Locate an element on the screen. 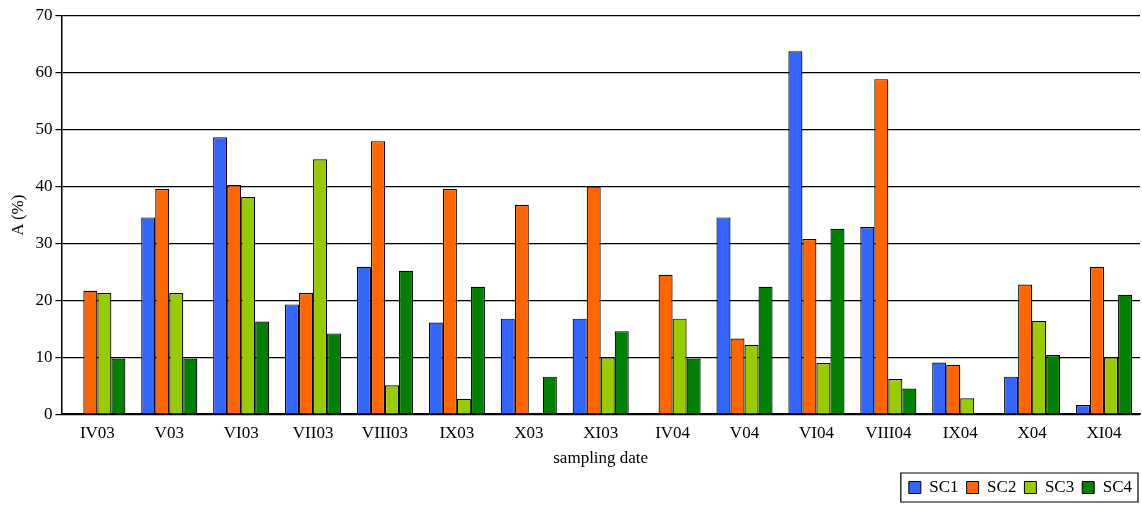 The height and width of the screenshot is (506, 1142). y-tick-label: 50 is located at coordinates (44, 129).